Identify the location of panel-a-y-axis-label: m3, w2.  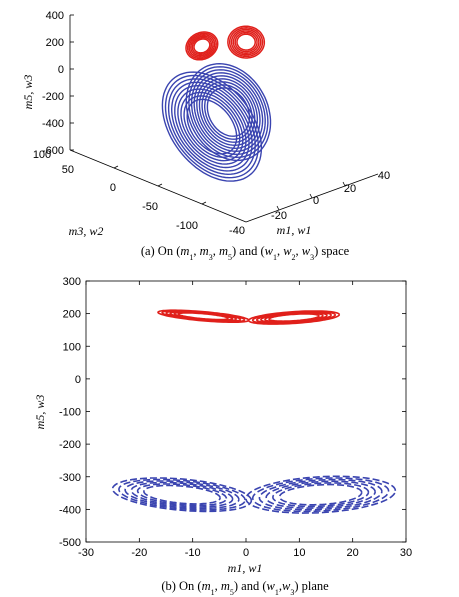
(86, 231).